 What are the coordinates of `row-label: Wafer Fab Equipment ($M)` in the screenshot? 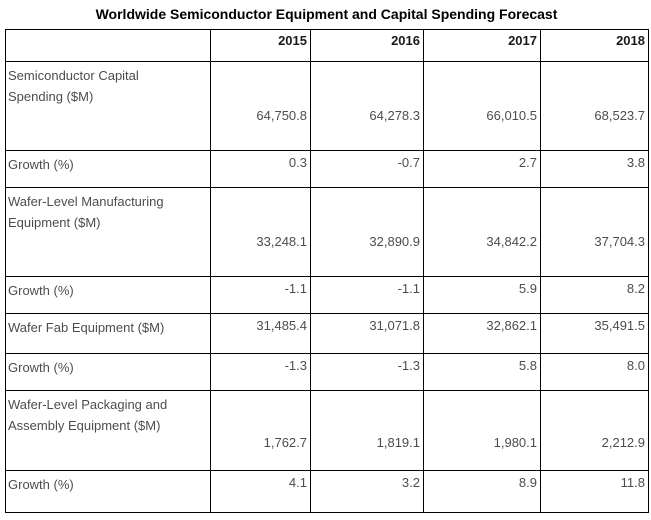 It's located at (108, 333).